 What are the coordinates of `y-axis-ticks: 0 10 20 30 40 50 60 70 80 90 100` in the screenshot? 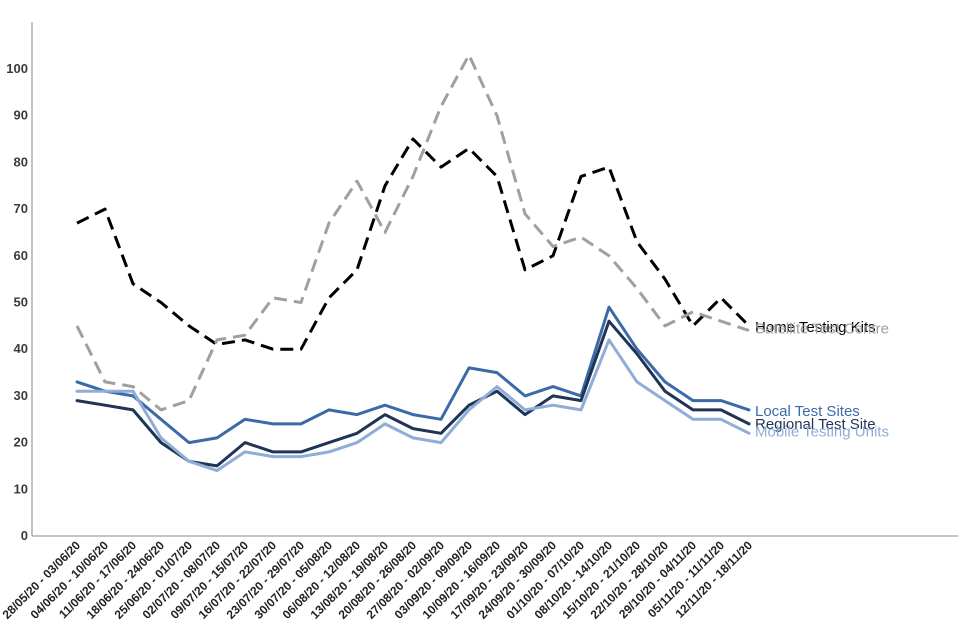 It's located at (17, 302).